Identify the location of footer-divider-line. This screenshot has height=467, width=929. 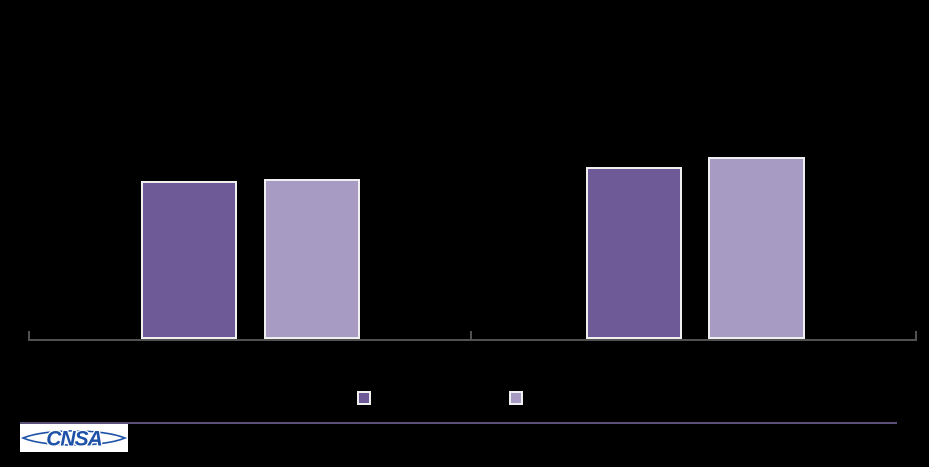
(458, 423).